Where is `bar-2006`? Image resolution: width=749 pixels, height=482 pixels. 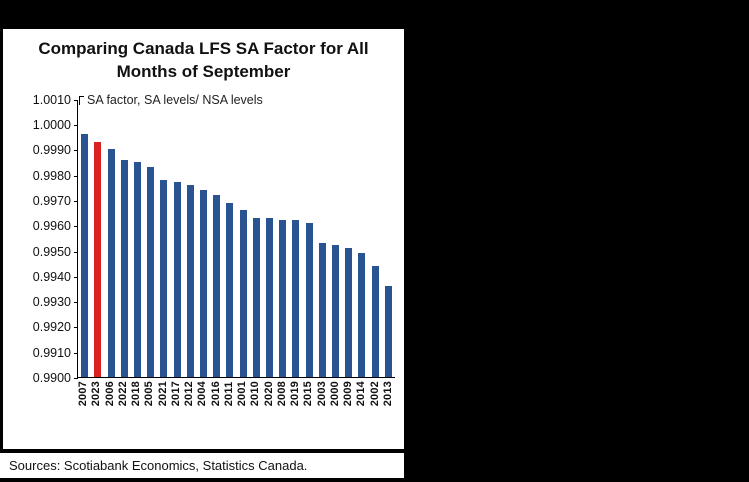
bar-2006 is located at coordinates (111, 263).